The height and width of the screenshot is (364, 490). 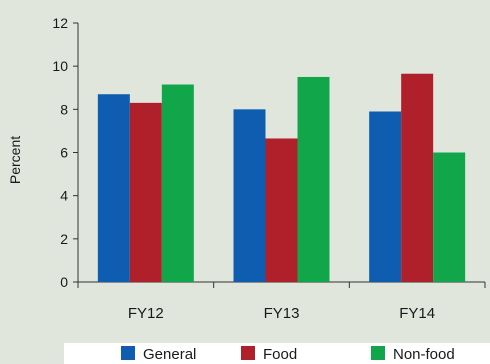 What do you see at coordinates (64, 282) in the screenshot?
I see `y-tick-label: 0` at bounding box center [64, 282].